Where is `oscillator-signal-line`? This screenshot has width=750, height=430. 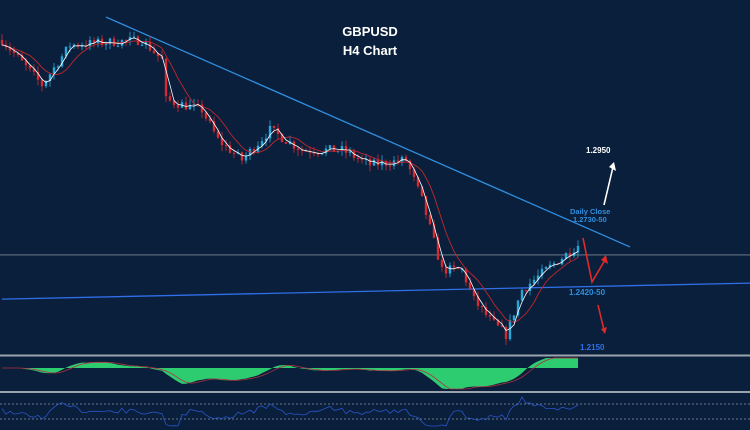
oscillator-signal-line is located at coordinates (290, 373).